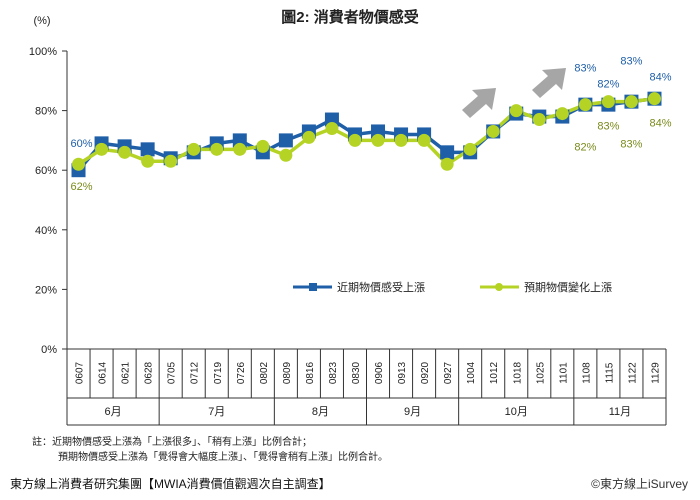  I want to click on data-label: 62%, so click(82, 187).